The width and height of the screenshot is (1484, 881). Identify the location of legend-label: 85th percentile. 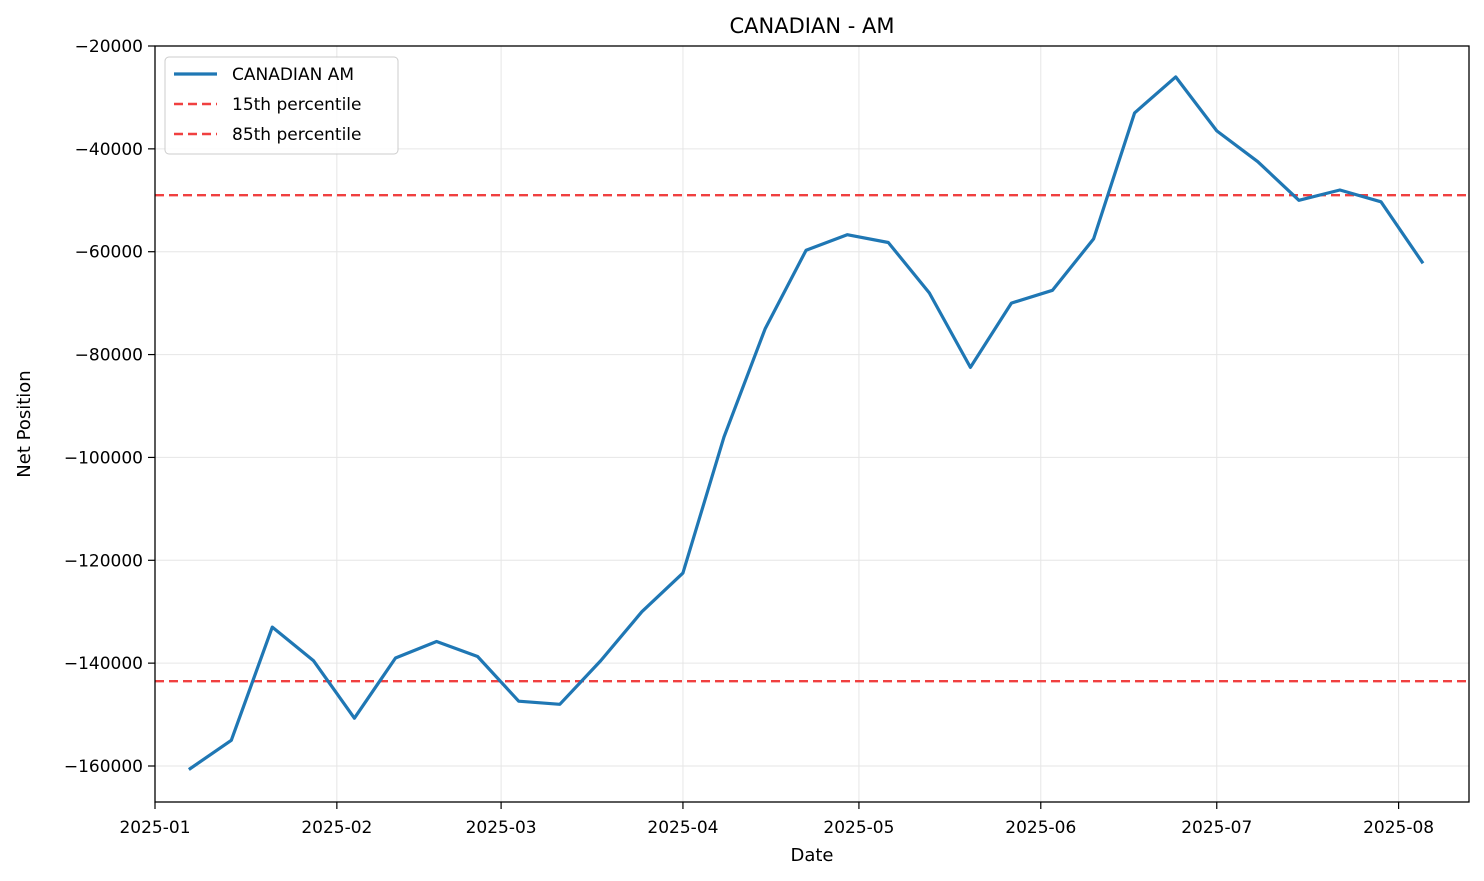
(297, 135).